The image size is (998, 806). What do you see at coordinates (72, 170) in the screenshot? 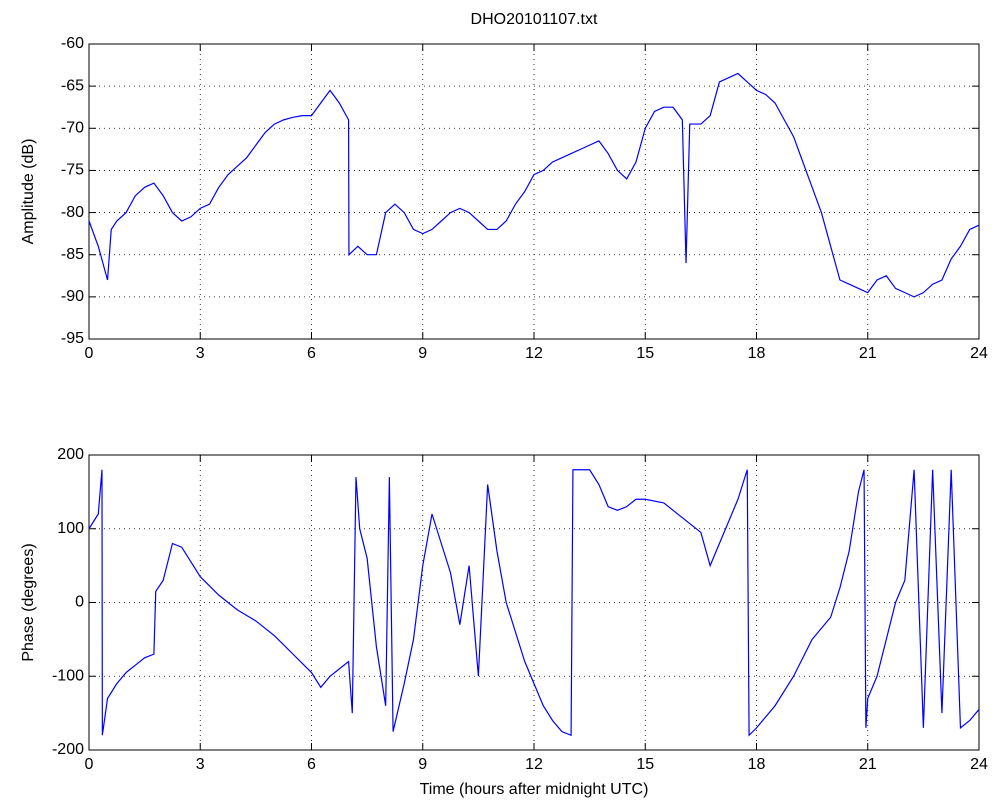
I see `y-tick-label: -75` at bounding box center [72, 170].